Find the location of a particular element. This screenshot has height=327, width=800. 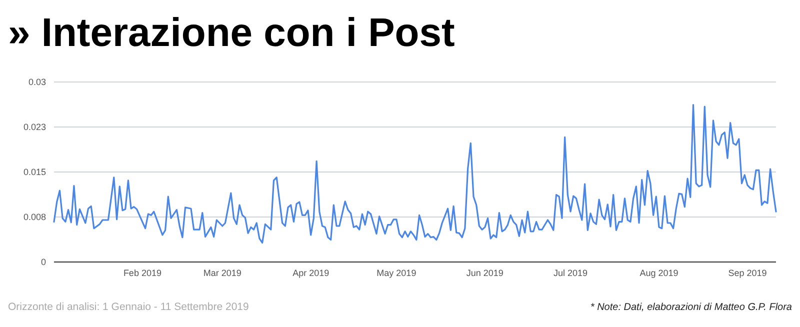

text: Orizzonte di analisi: 1 Gennaio - 11 Settembre 2019 is located at coordinates (129, 307).